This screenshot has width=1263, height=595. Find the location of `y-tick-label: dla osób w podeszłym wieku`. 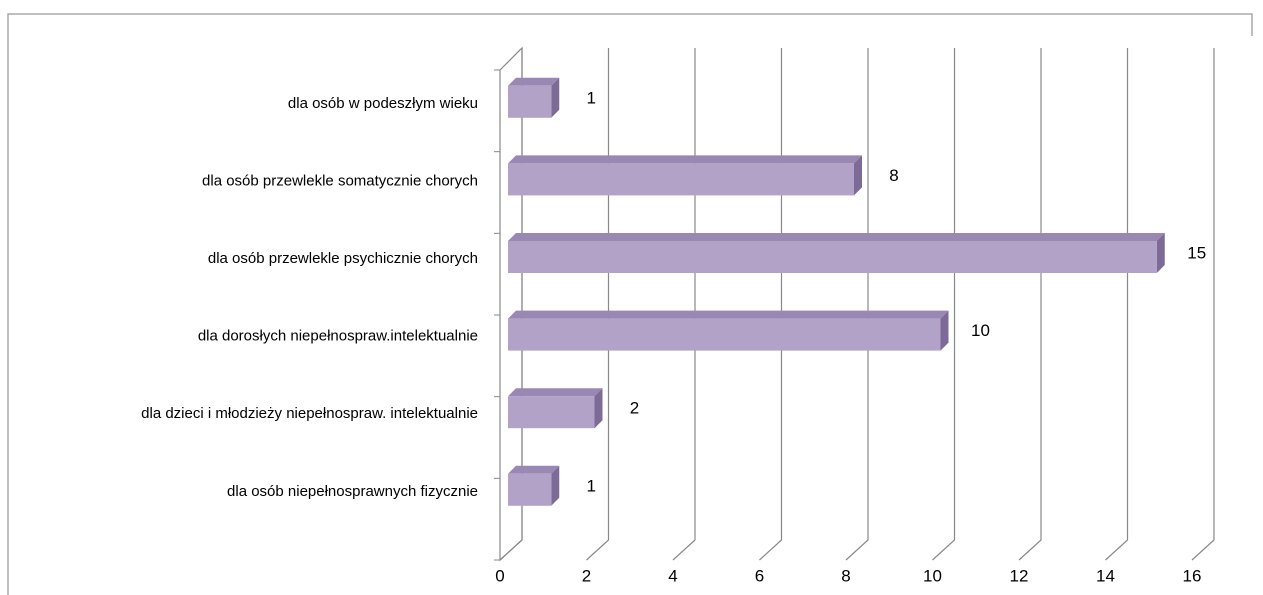

y-tick-label: dla osób w podeszłym wieku is located at coordinates (383, 103).